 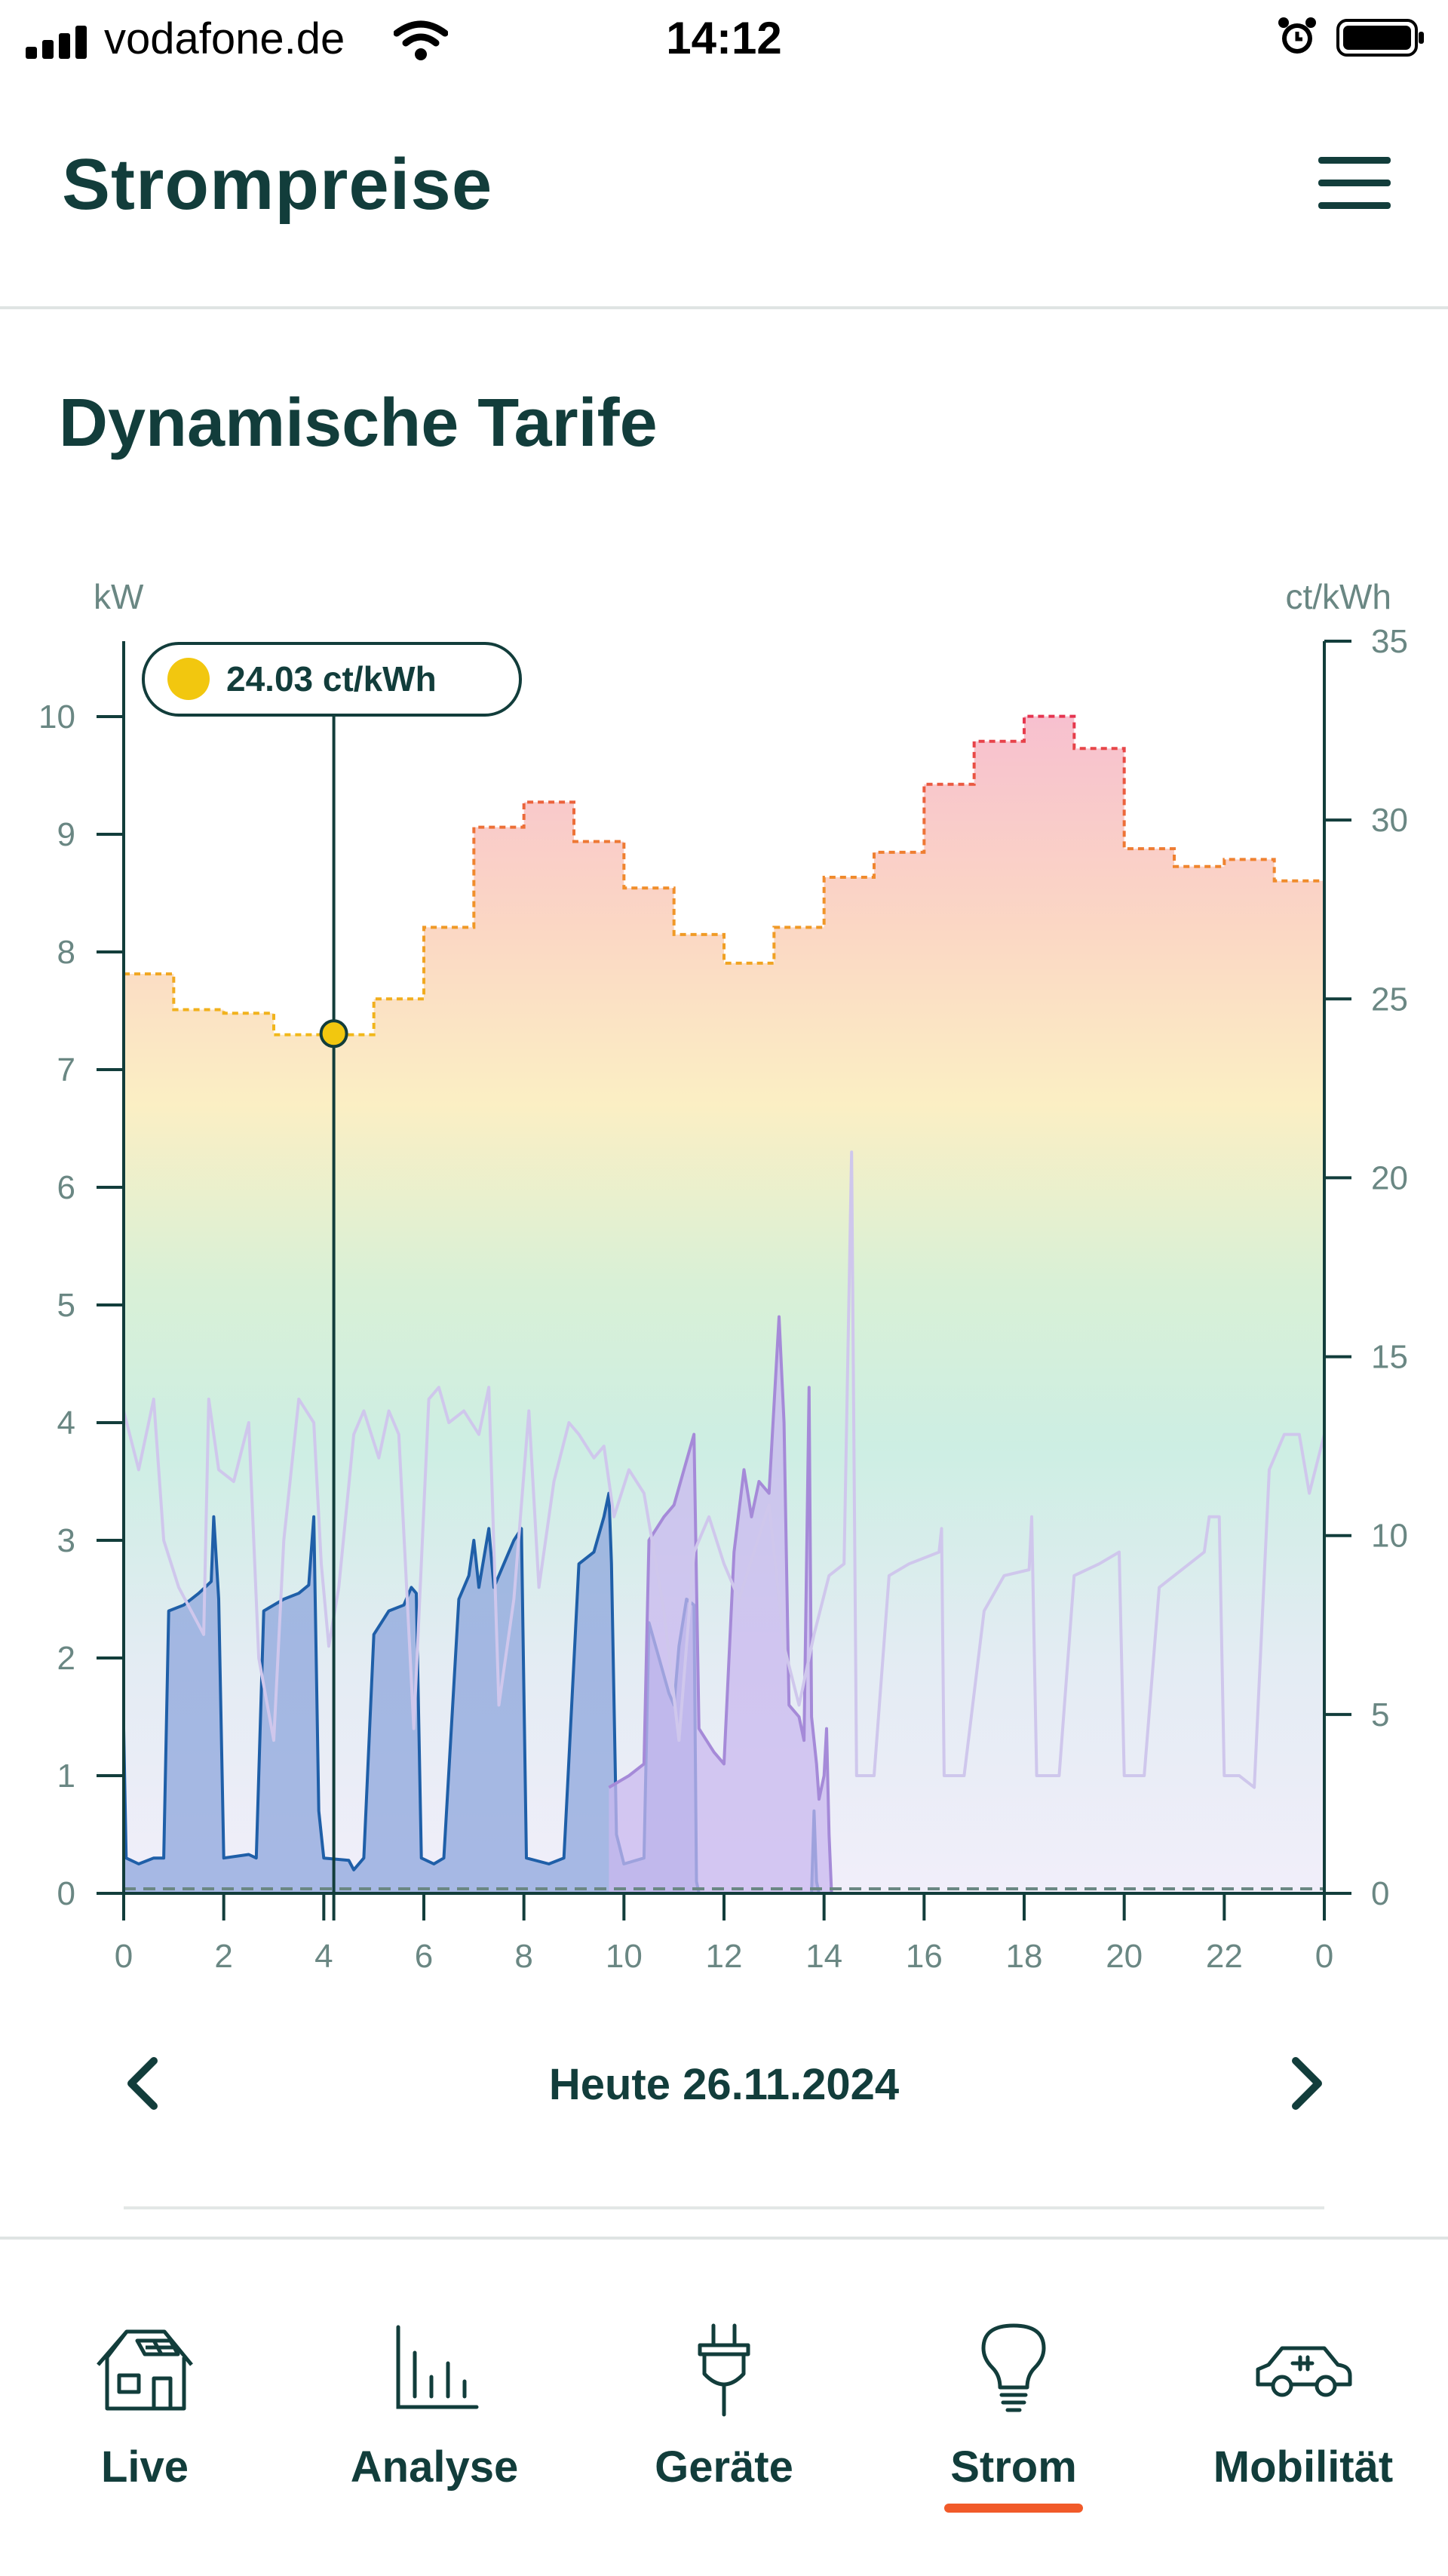 I want to click on left-tick-label: 7, so click(x=66, y=1070).